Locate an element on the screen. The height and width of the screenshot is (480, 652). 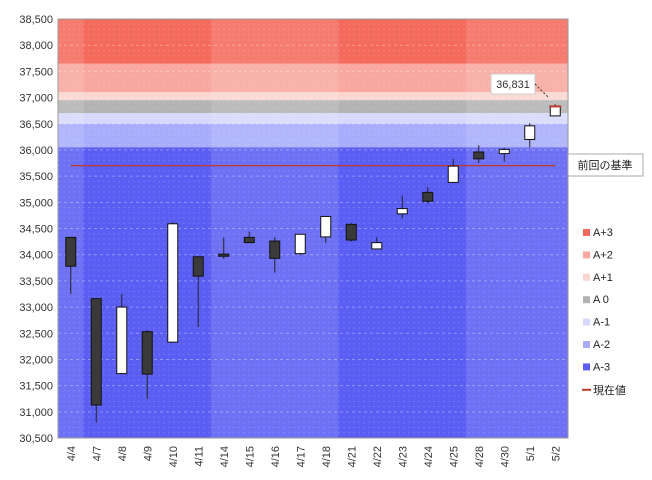
legend-label: A-1 is located at coordinates (601, 323).